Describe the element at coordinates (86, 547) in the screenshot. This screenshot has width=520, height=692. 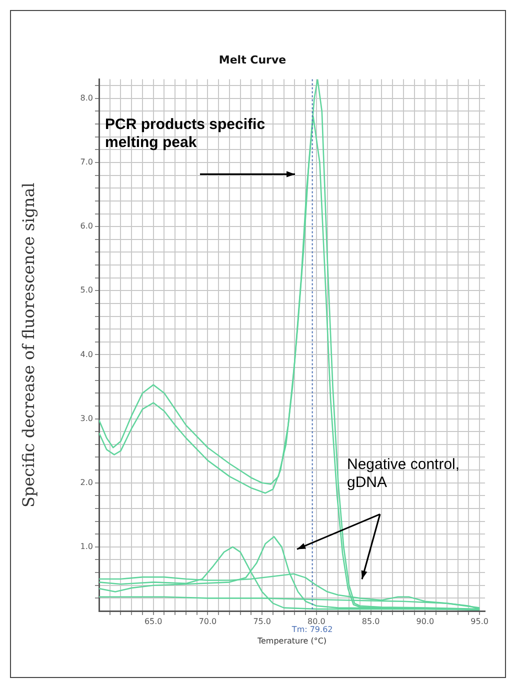
I see `y-tick-label: 1.0` at that location.